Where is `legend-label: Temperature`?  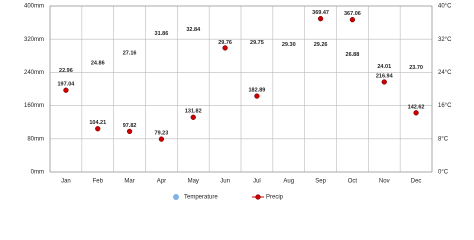
legend-label: Temperature is located at coordinates (201, 198).